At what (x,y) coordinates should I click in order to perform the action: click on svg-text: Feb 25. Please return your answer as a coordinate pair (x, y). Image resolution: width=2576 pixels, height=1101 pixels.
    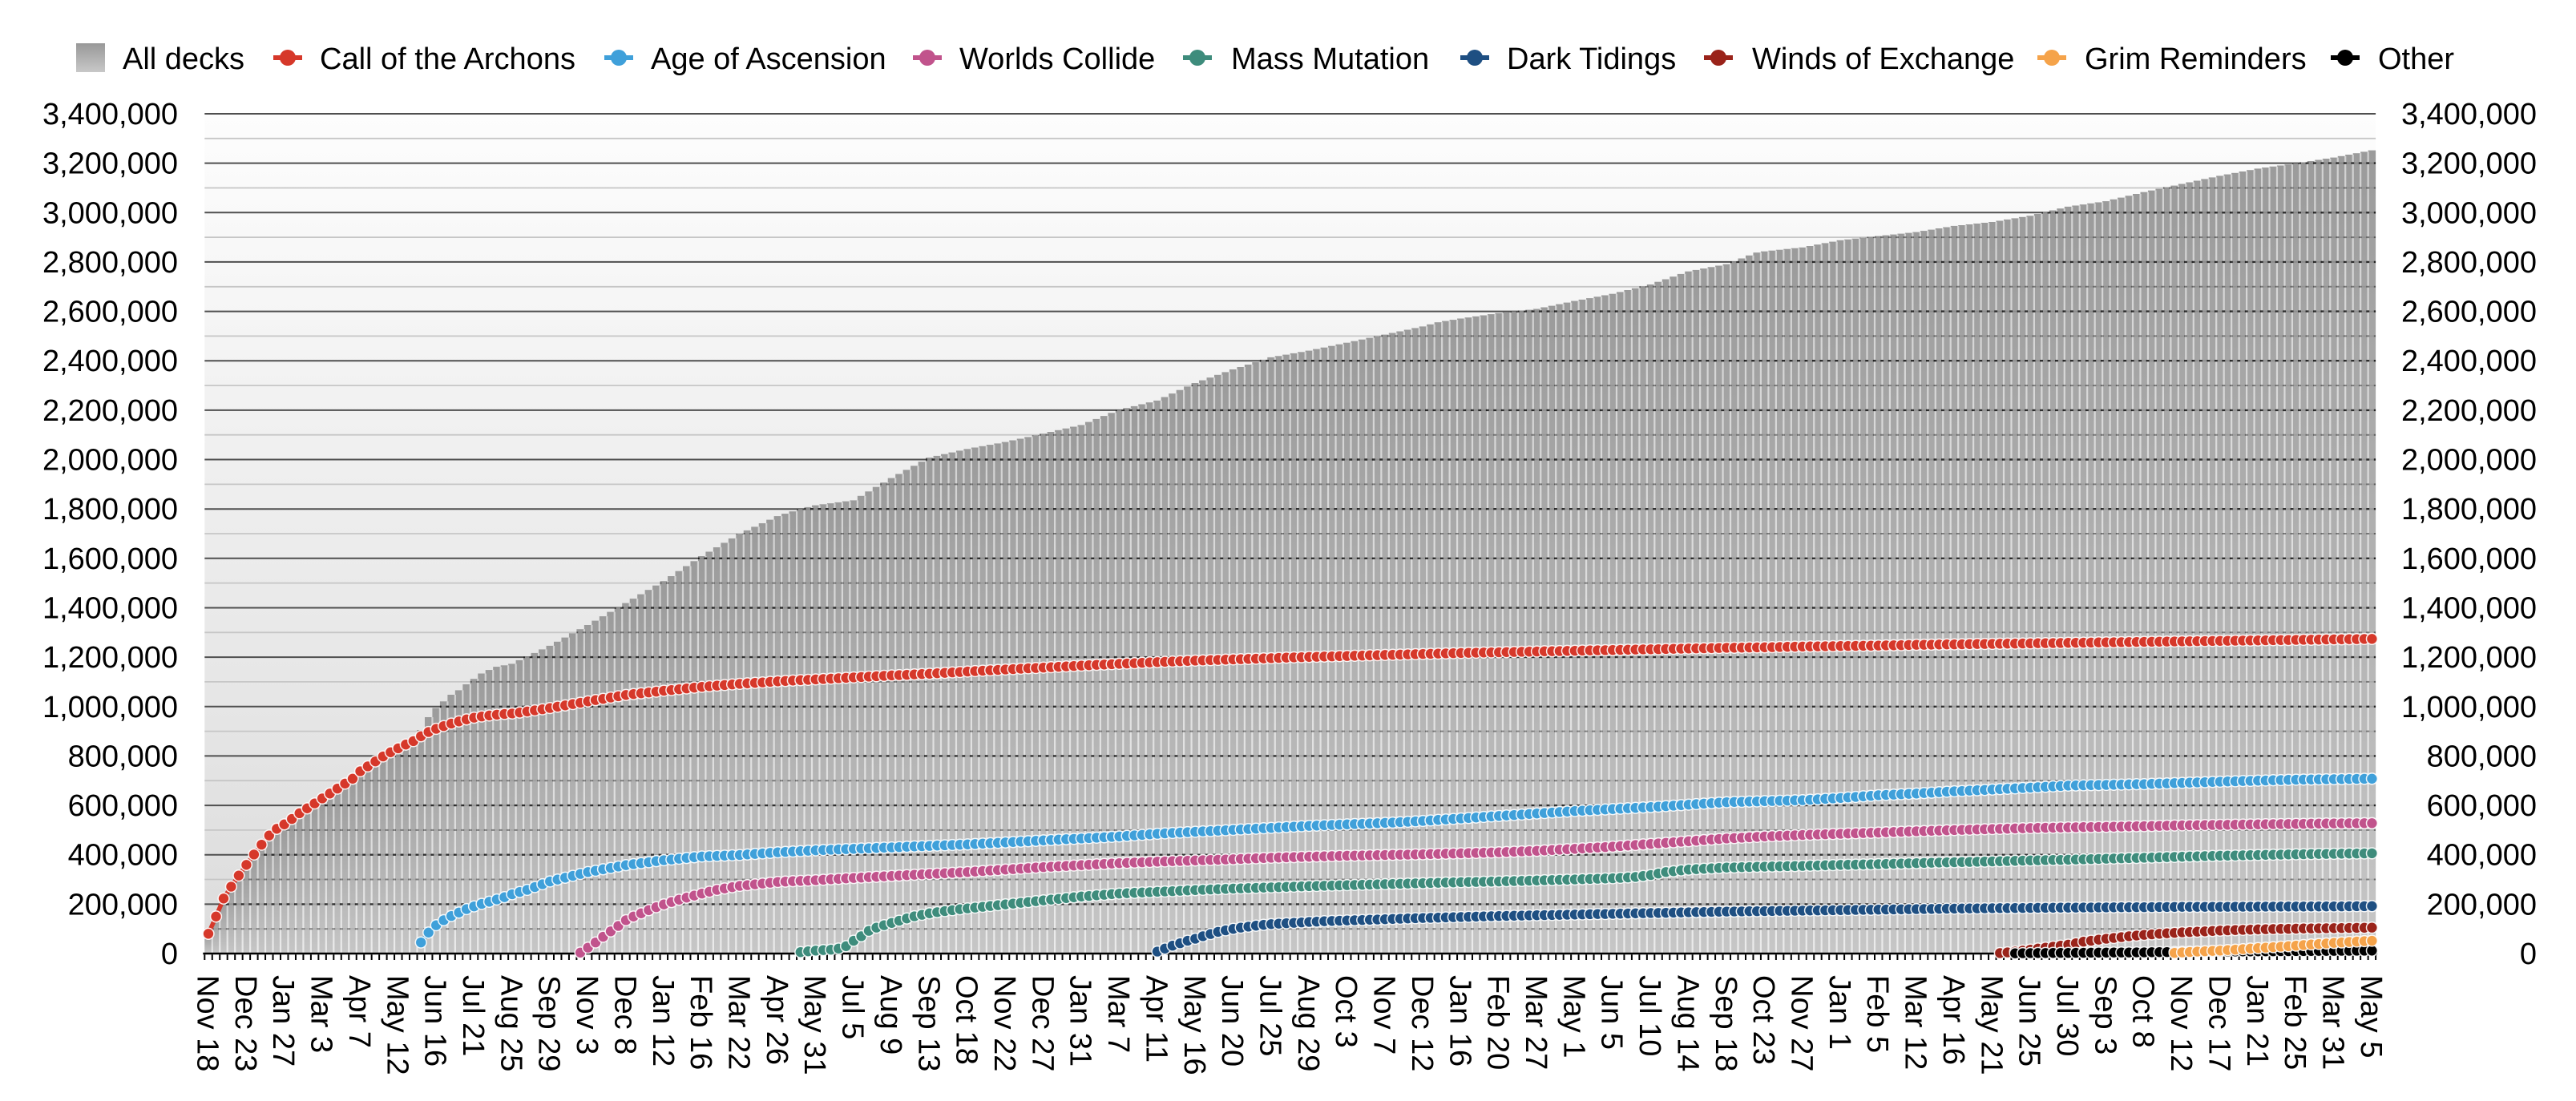
    Looking at the image, I should click on (2295, 1022).